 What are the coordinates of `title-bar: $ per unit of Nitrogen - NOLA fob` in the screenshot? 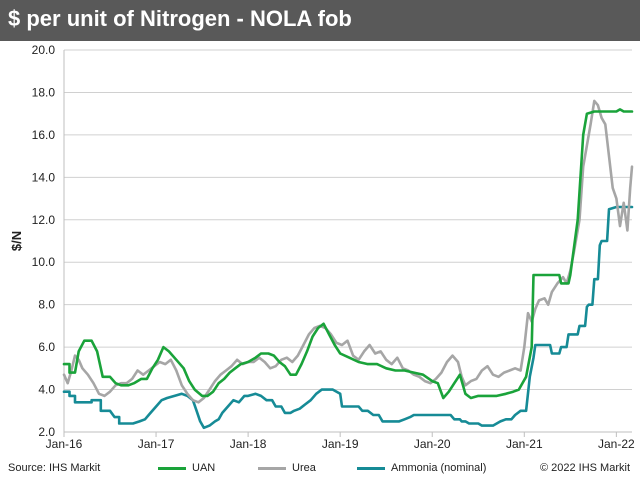 It's located at (320, 20).